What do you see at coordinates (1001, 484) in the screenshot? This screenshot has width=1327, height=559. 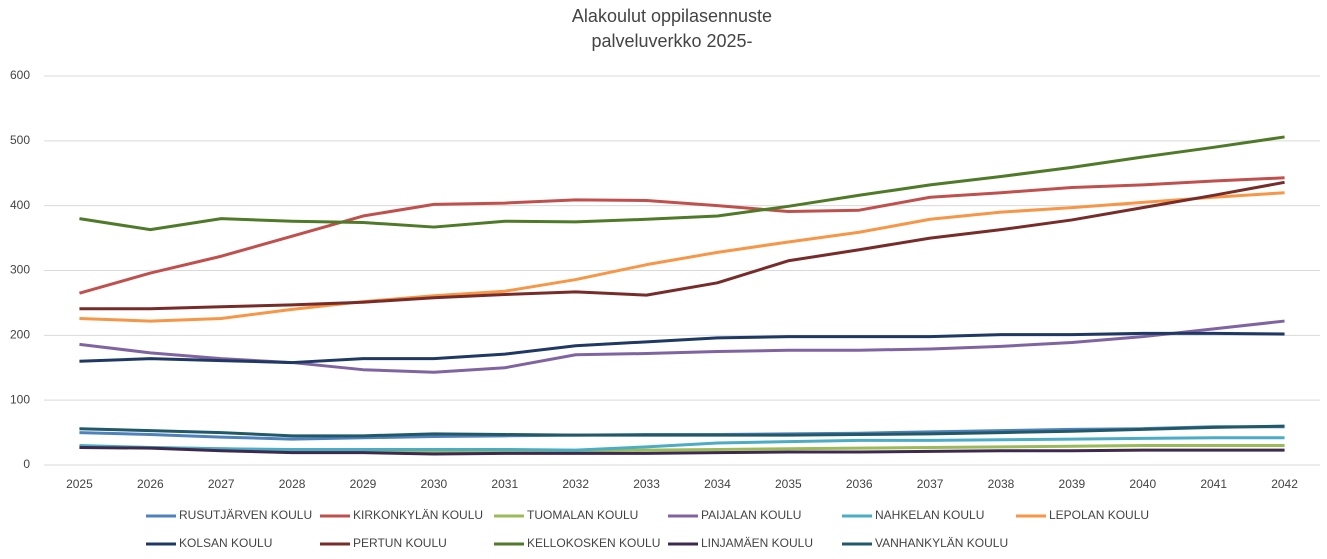 I see `x-tick-label: 2038` at bounding box center [1001, 484].